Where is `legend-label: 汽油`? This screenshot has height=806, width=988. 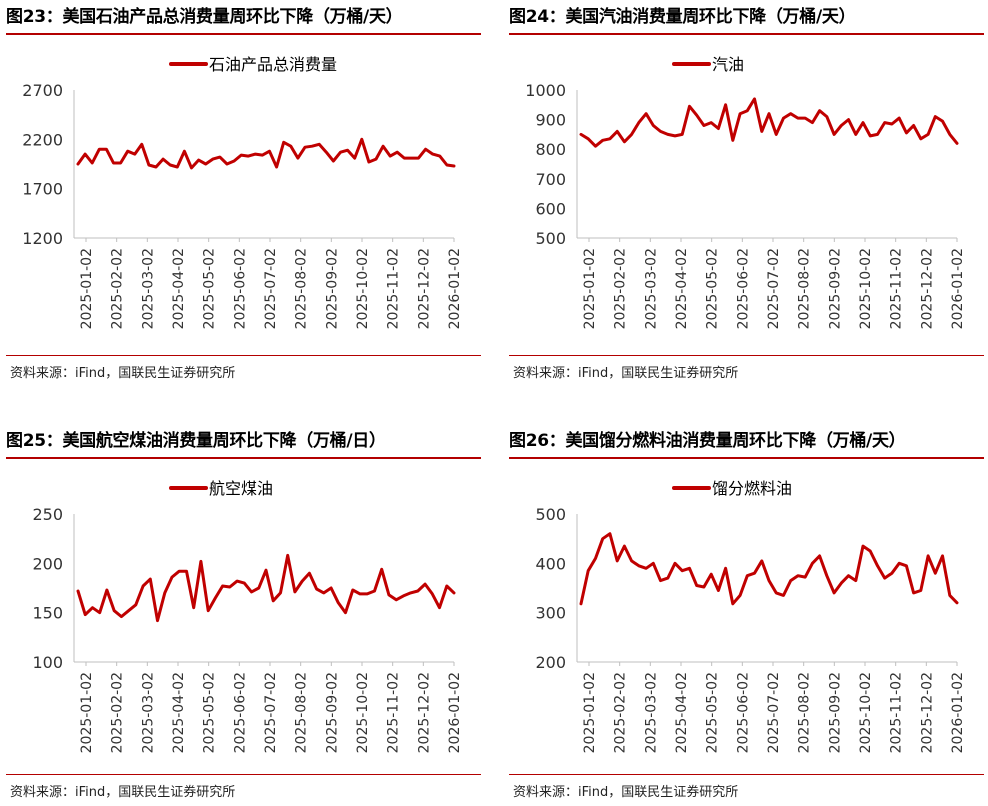
legend-label: 汽油 is located at coordinates (728, 64).